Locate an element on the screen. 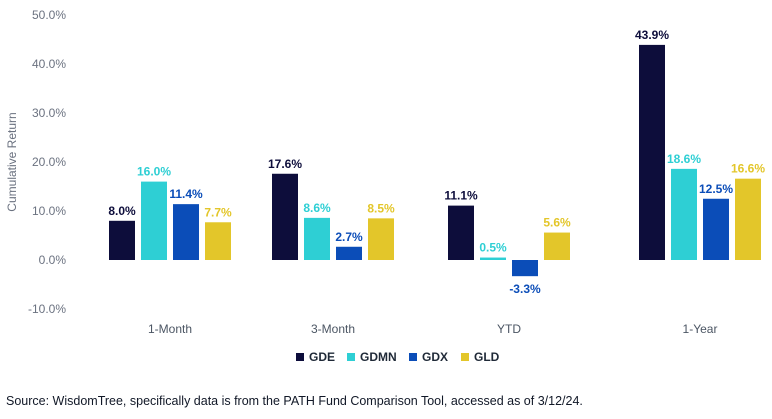  y-axis-ticks: -10.0% 0.0% 10.0% 20.0% 30.0% 40.0% 50.0% is located at coordinates (47, 162).